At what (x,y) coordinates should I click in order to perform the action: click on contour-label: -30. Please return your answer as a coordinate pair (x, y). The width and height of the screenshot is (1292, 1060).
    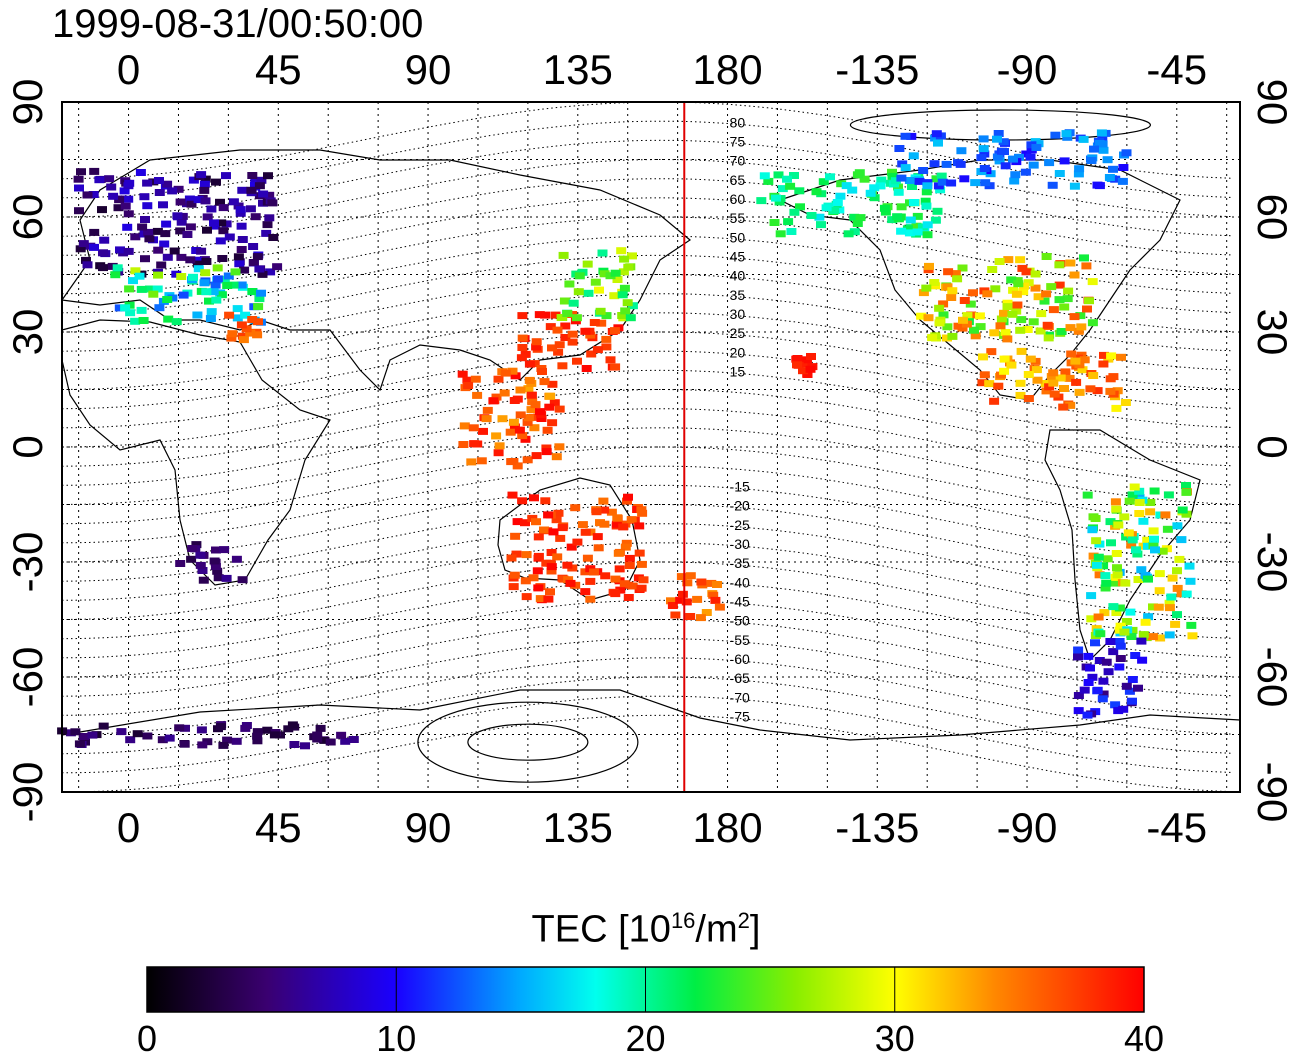
    Looking at the image, I should click on (740, 544).